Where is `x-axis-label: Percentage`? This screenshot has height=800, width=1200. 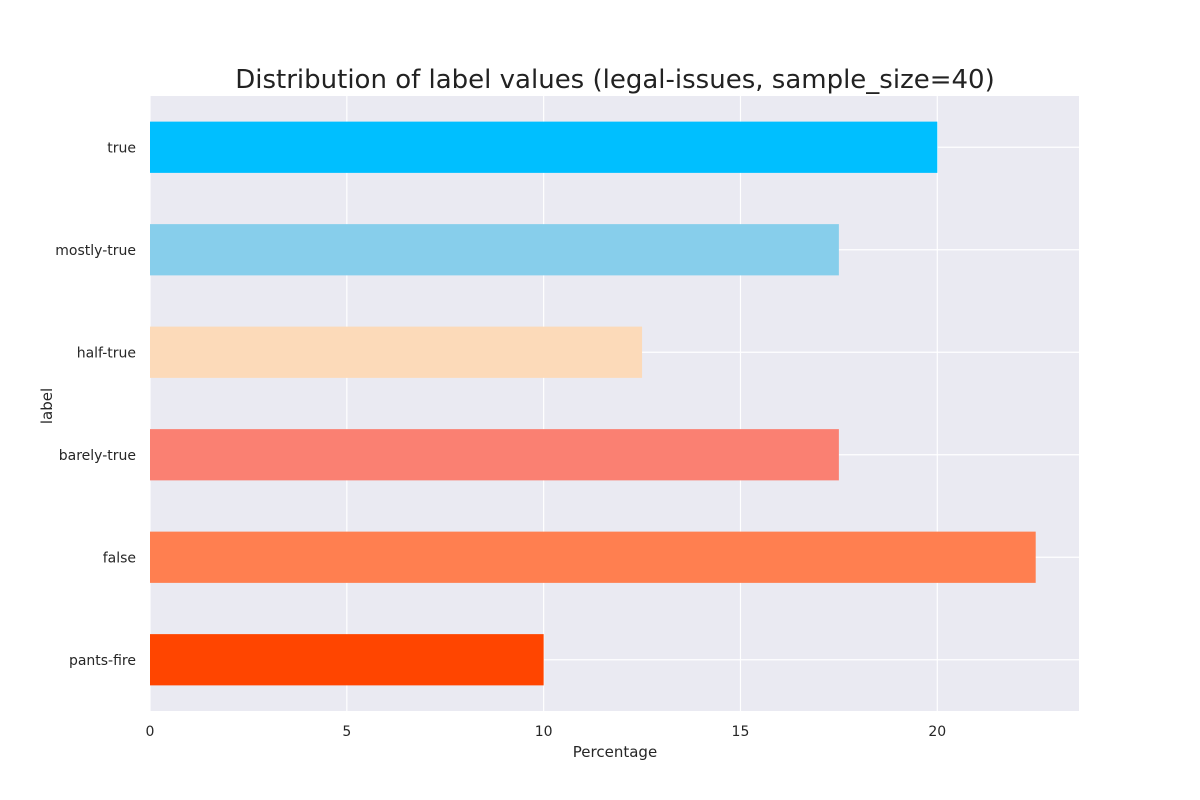
x-axis-label: Percentage is located at coordinates (615, 752).